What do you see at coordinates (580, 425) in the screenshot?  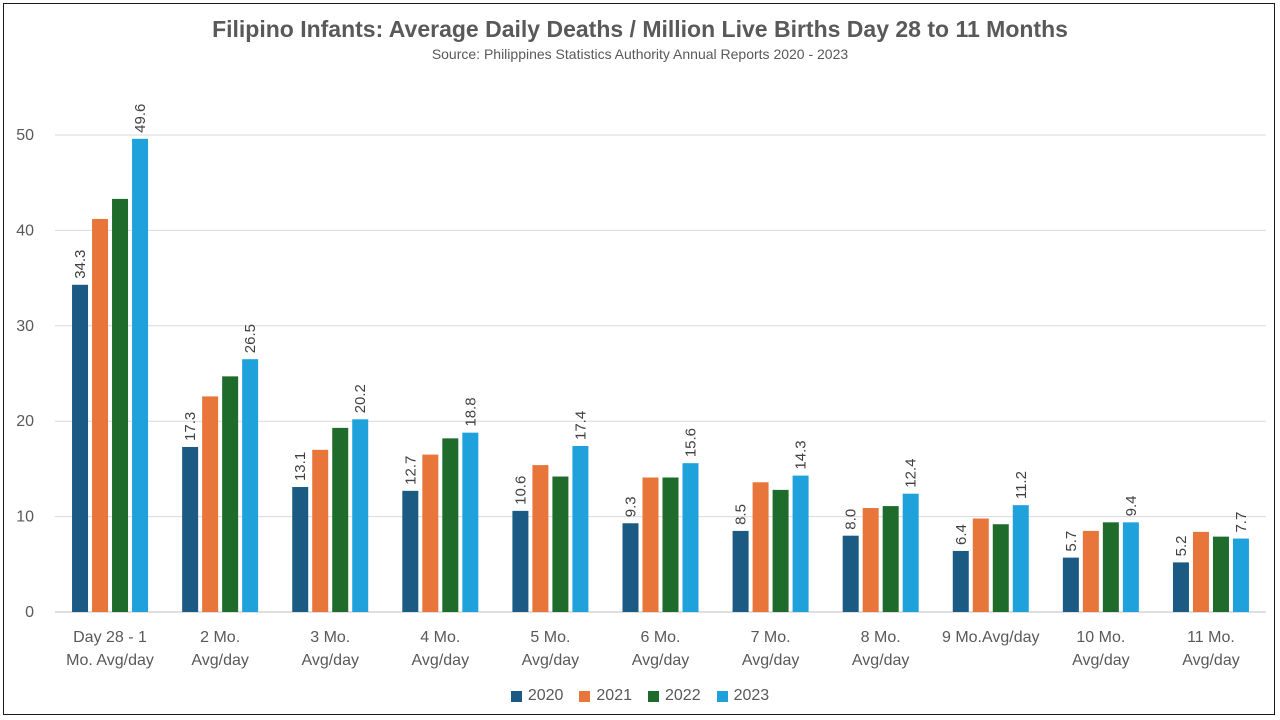 I see `data-label-2023: 17.4` at bounding box center [580, 425].